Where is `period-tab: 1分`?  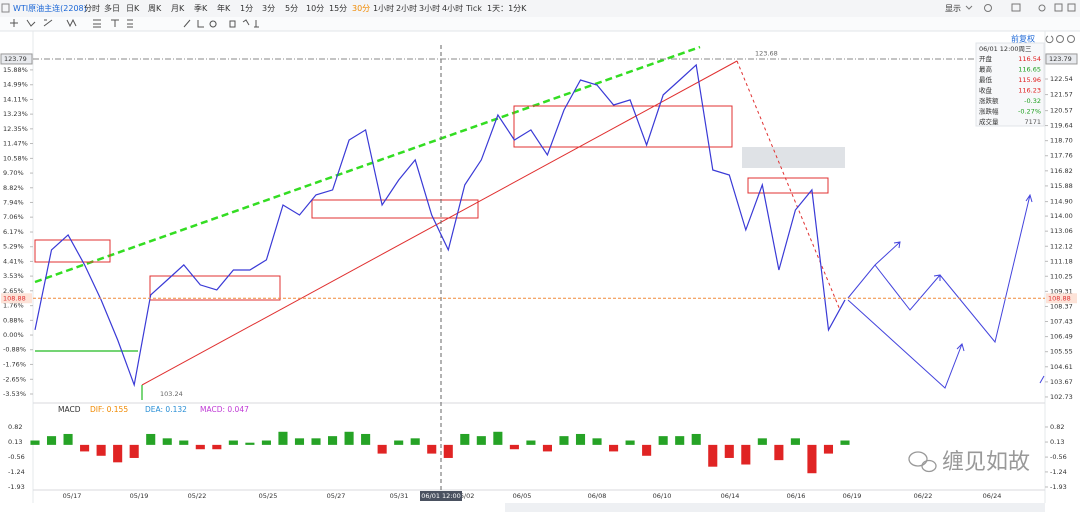
period-tab: 1分 is located at coordinates (246, 8).